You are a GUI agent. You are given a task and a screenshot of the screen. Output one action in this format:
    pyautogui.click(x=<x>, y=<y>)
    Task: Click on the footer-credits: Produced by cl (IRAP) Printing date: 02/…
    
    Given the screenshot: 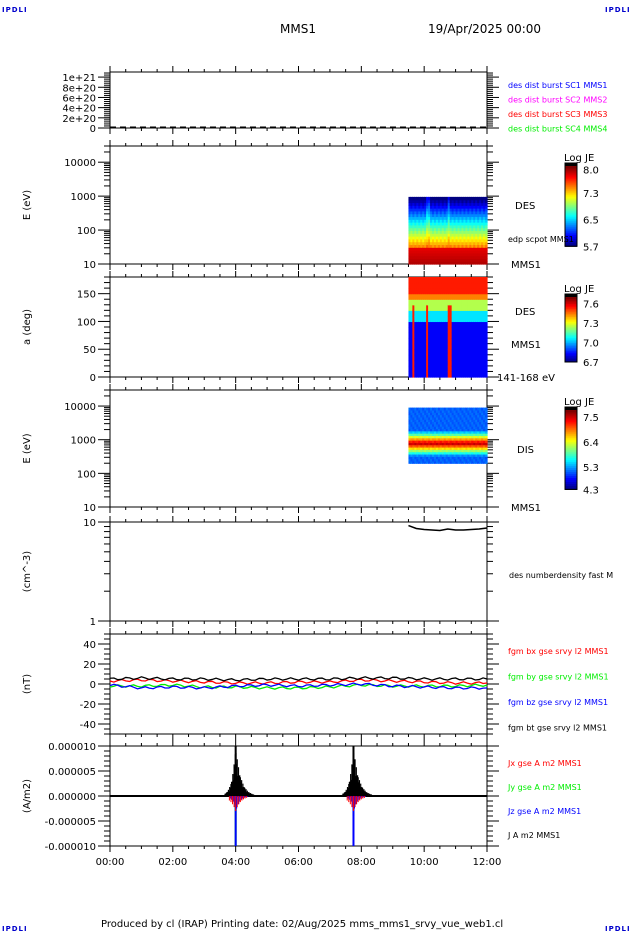 What is the action you would take?
    pyautogui.click(x=302, y=924)
    